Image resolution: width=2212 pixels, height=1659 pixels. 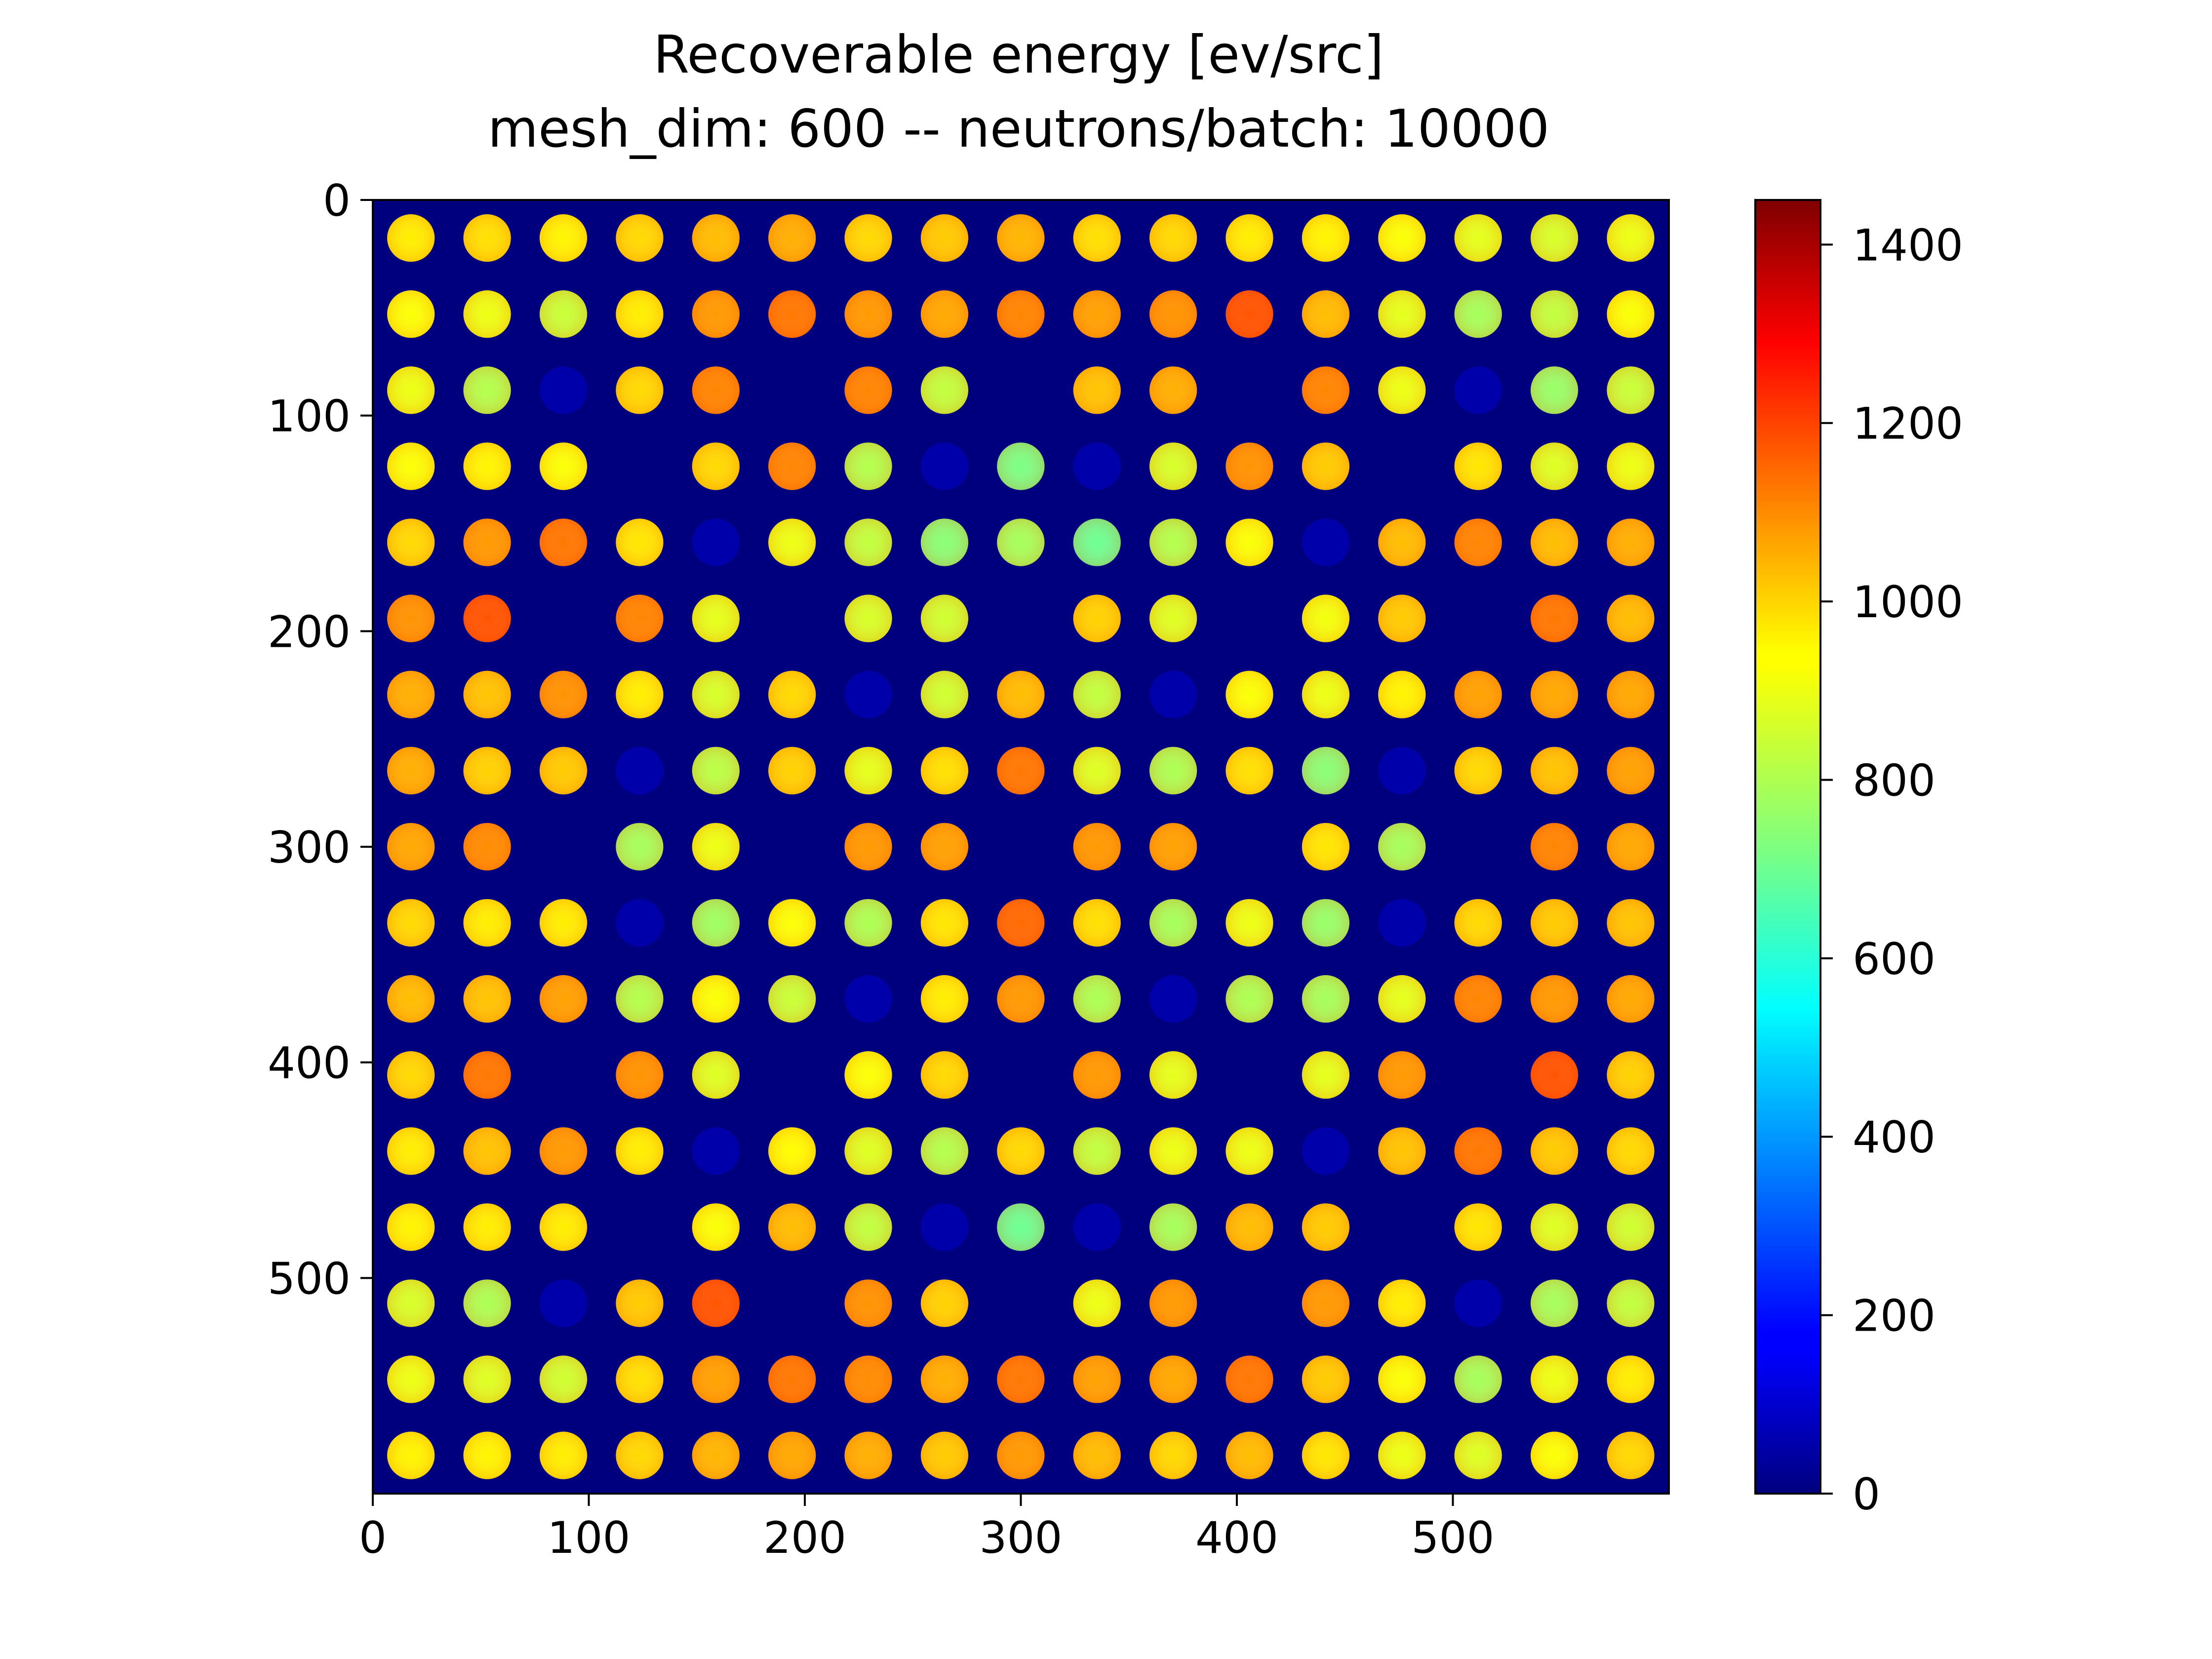 I want to click on y-axis: 0 100 200 300 400 500, so click(x=320, y=740).